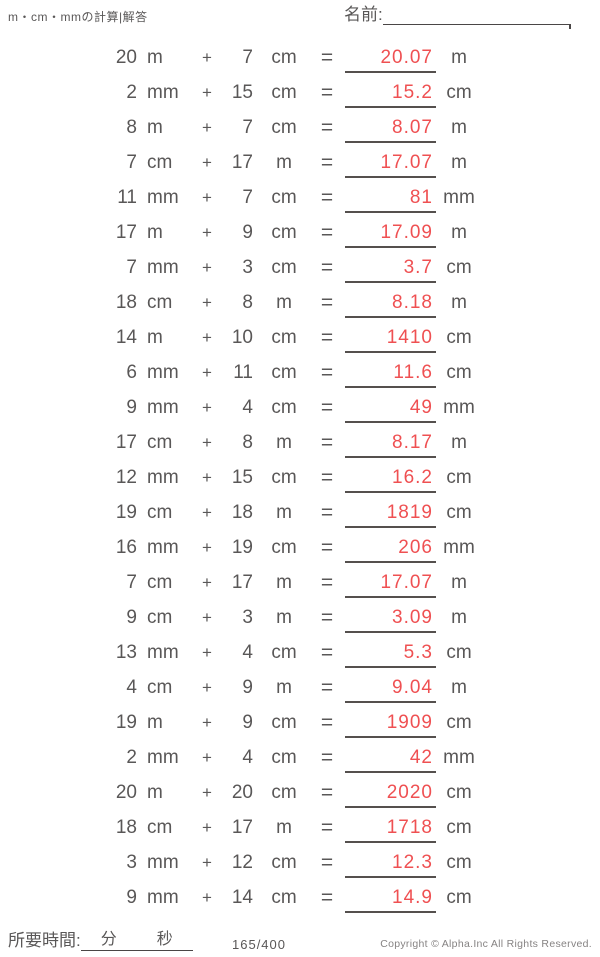  Describe the element at coordinates (242, 162) in the screenshot. I see `second-value: 17` at that location.